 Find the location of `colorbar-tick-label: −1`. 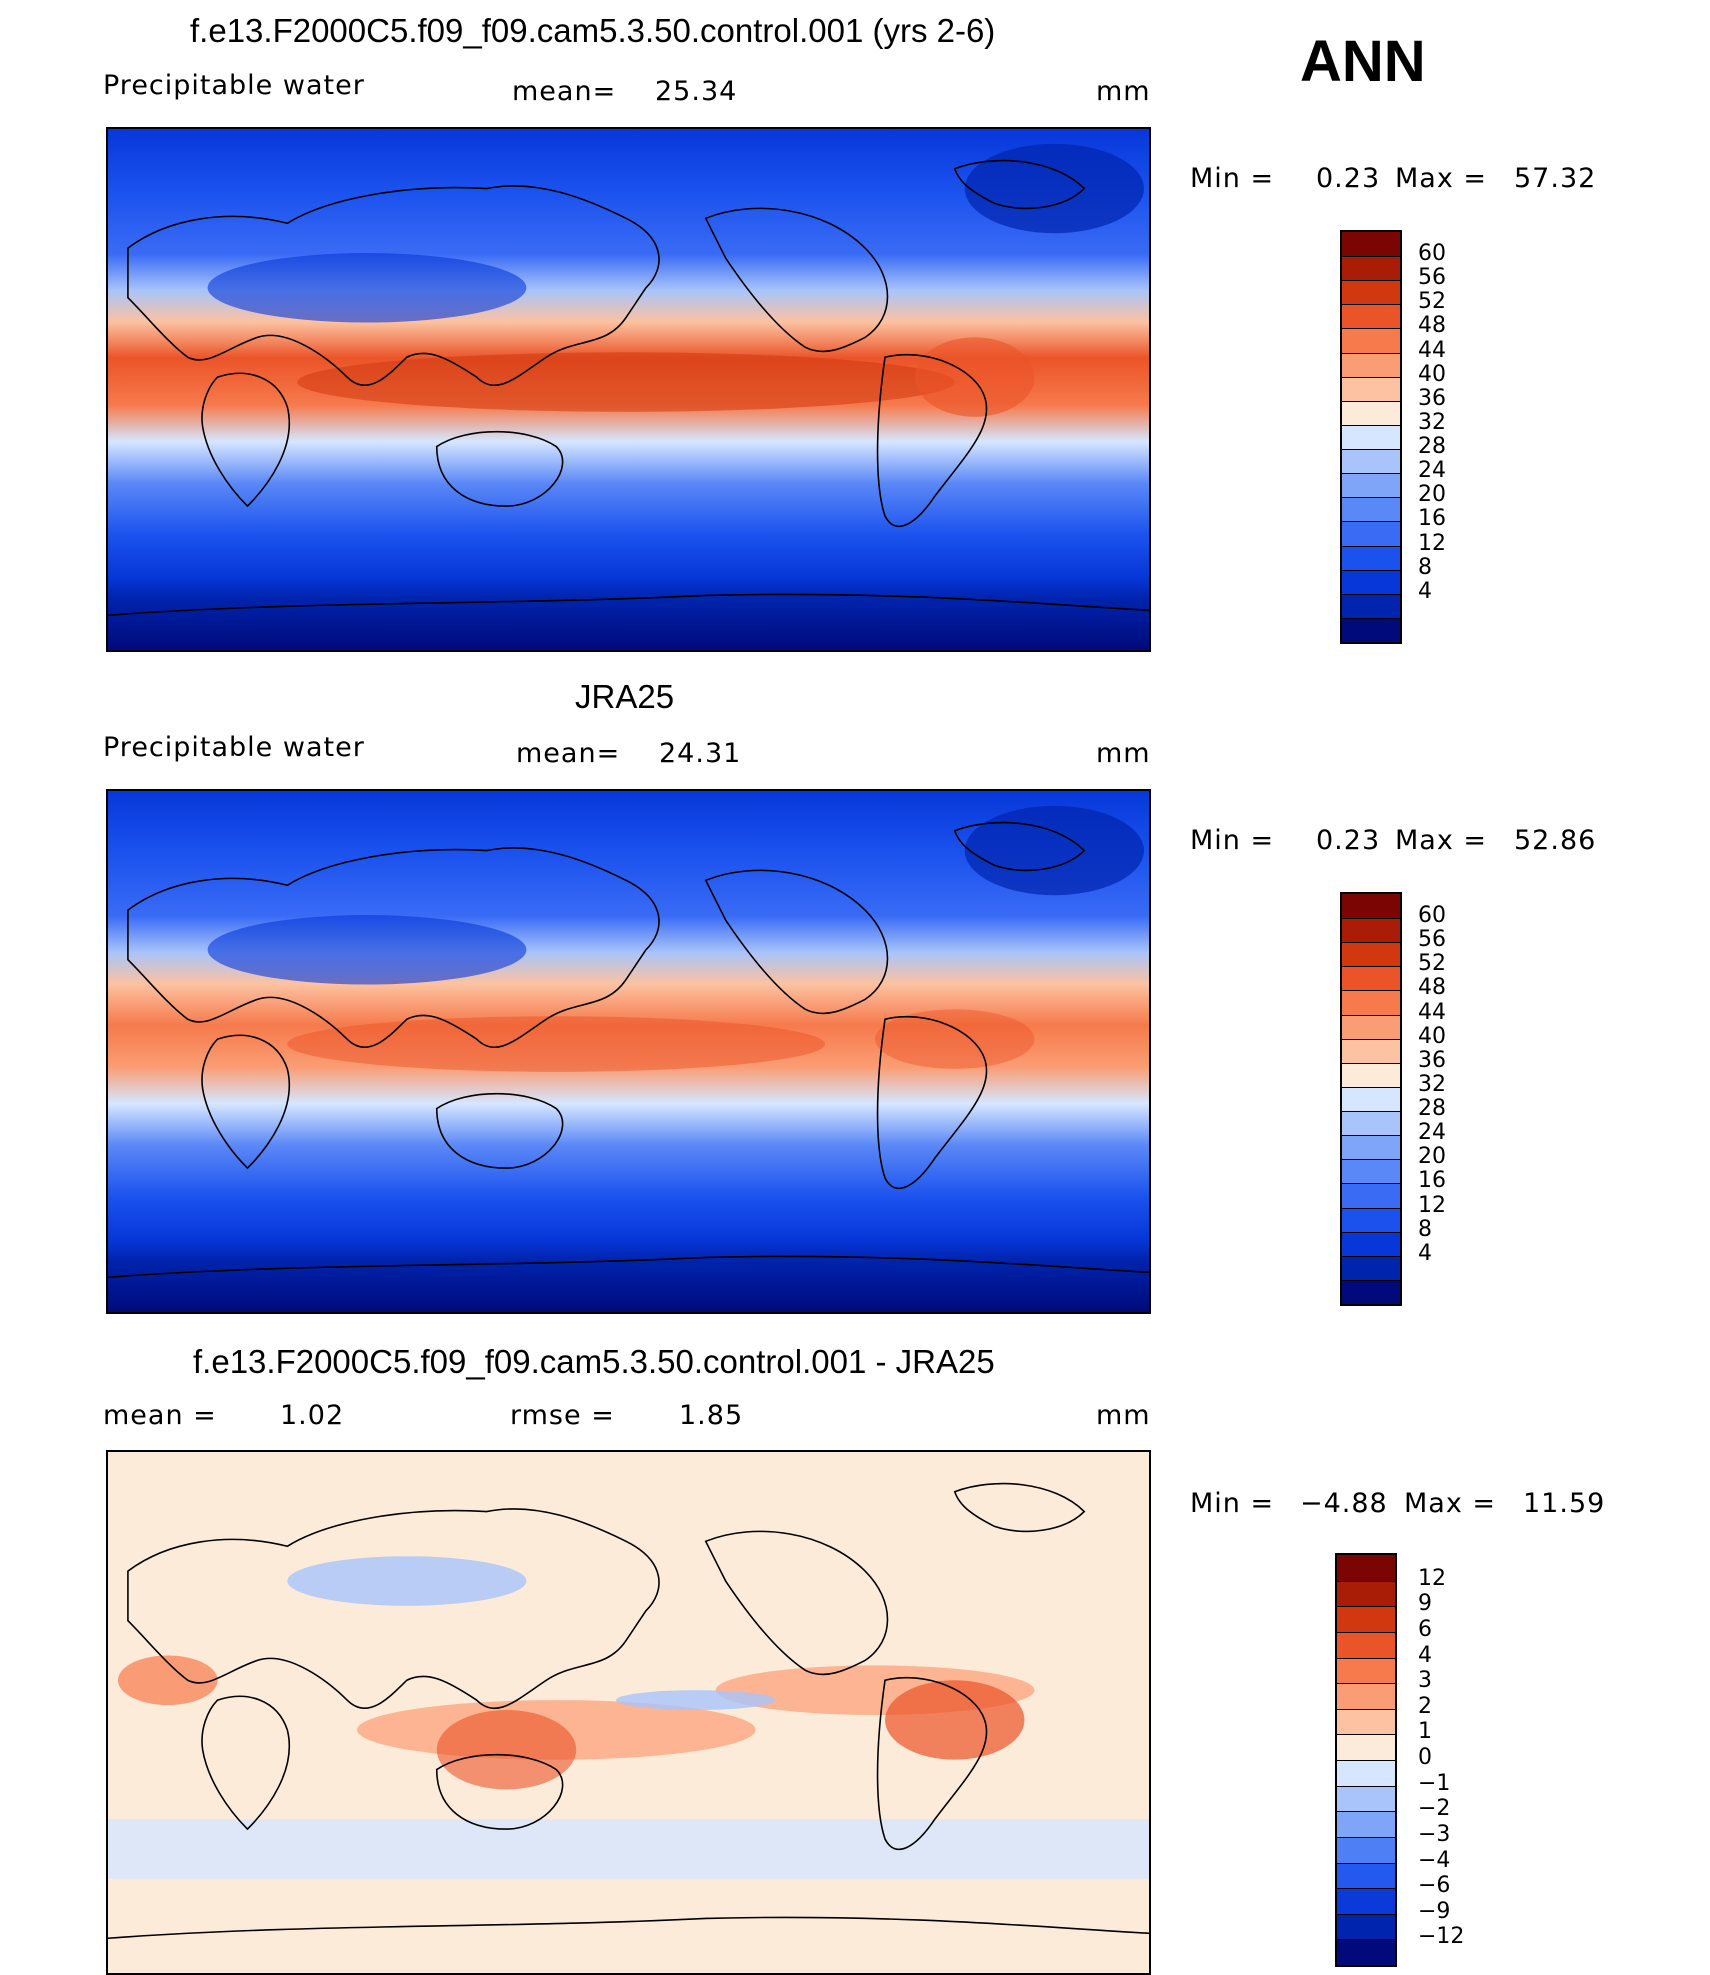

colorbar-tick-label: −1 is located at coordinates (1434, 1783).